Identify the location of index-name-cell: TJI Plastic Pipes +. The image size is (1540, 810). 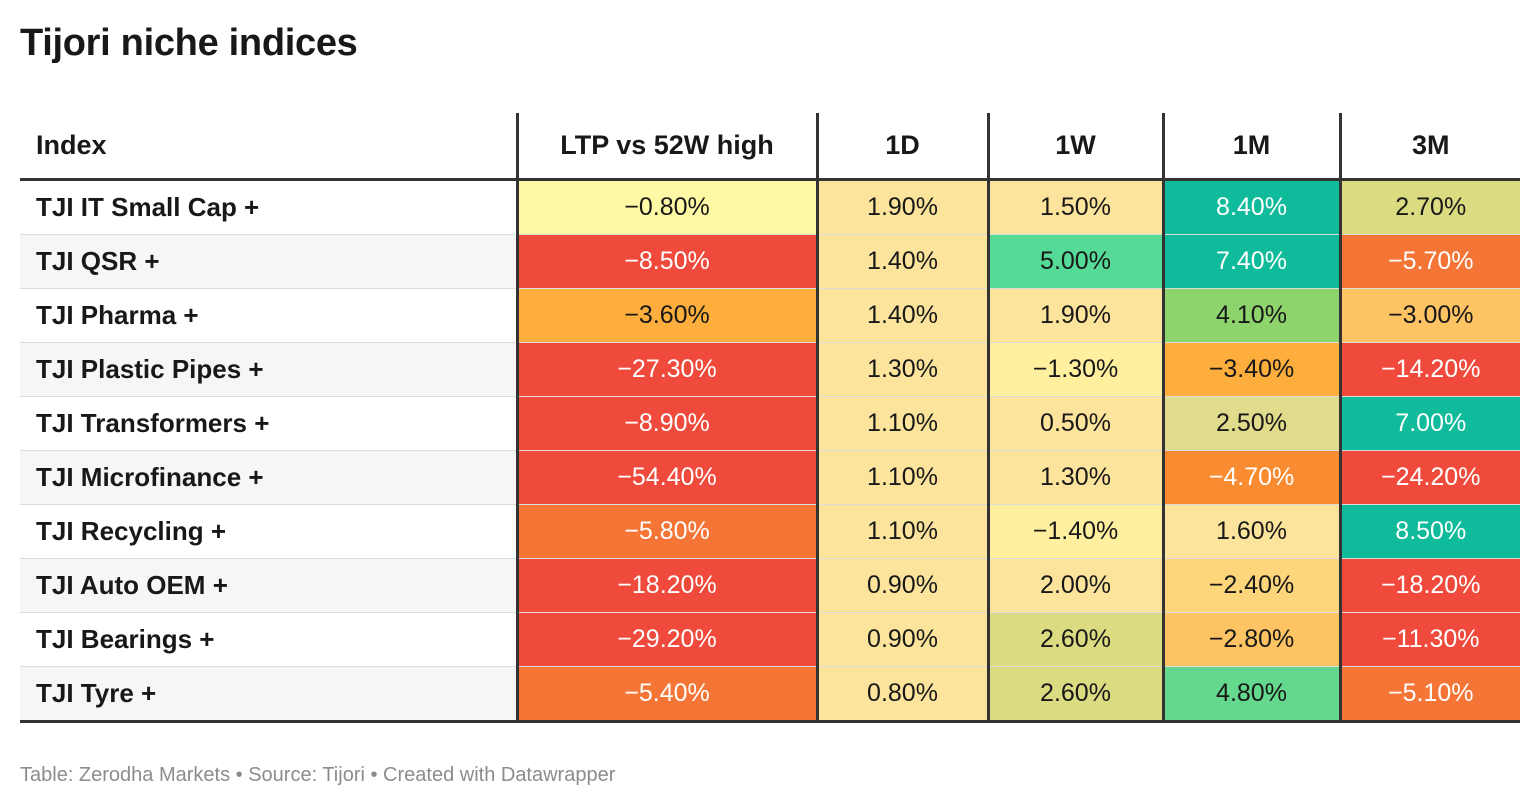
(268, 369).